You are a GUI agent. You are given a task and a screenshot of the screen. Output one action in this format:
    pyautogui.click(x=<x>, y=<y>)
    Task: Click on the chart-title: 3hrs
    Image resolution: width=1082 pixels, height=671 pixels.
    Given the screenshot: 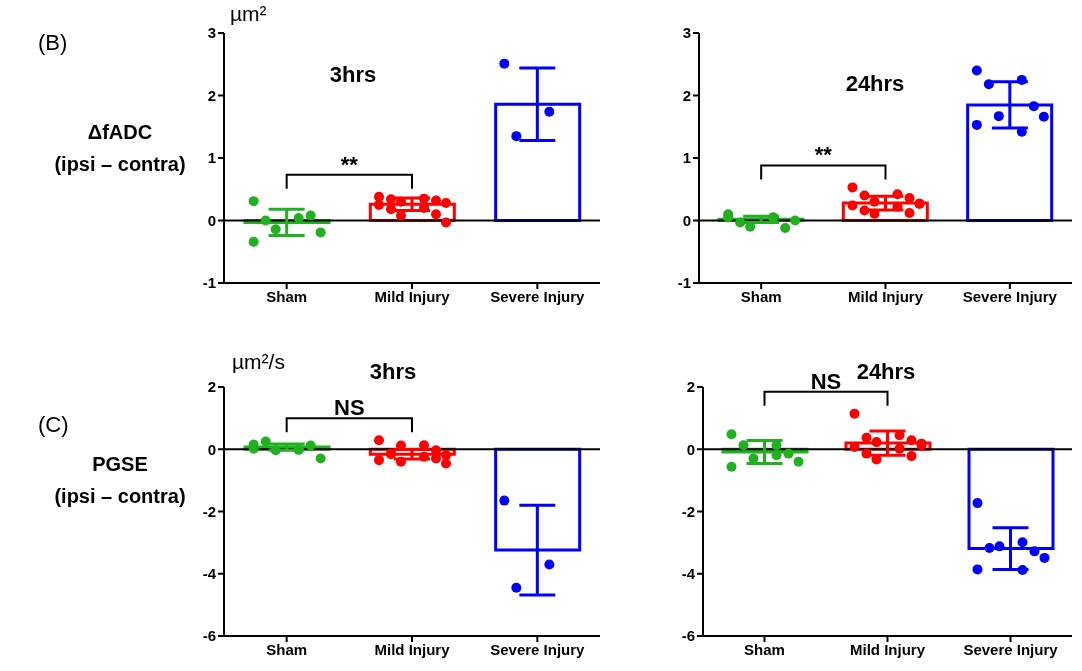 What is the action you would take?
    pyautogui.click(x=393, y=372)
    